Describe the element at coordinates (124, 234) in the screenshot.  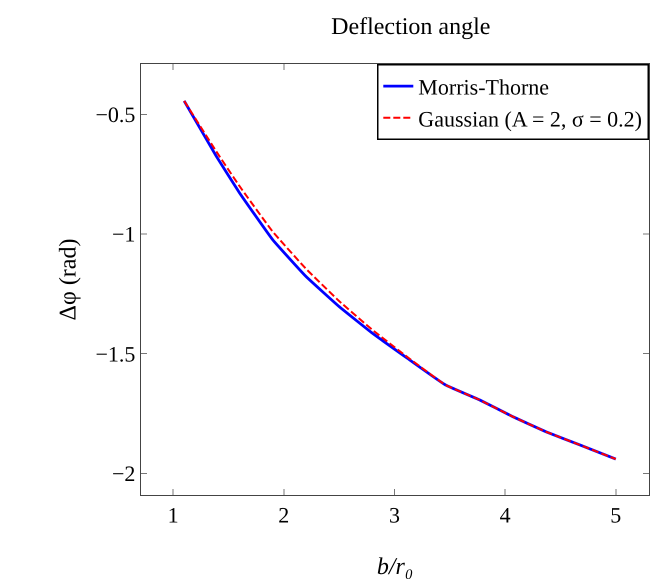
I see `y-tick-label: −1` at that location.